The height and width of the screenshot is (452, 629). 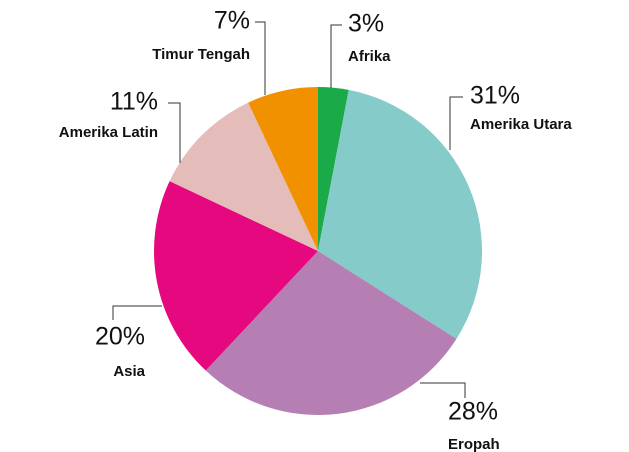 I want to click on value-label: 20%, so click(x=120, y=337).